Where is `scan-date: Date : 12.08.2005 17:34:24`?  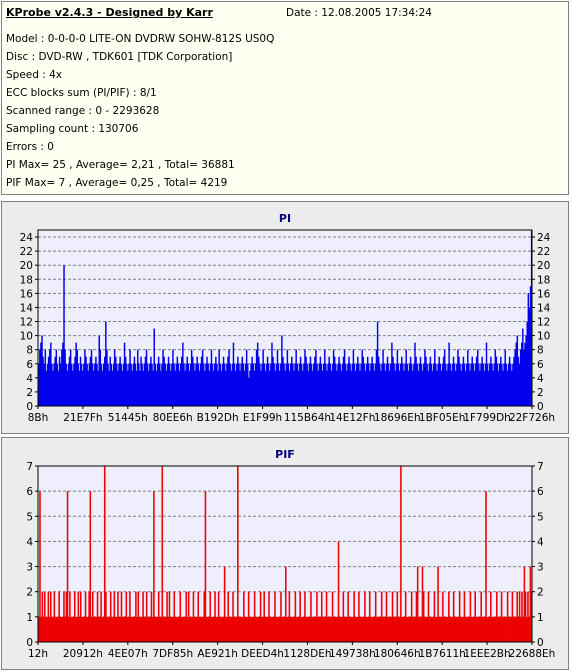 scan-date: Date : 12.08.2005 17:34:24 is located at coordinates (359, 13).